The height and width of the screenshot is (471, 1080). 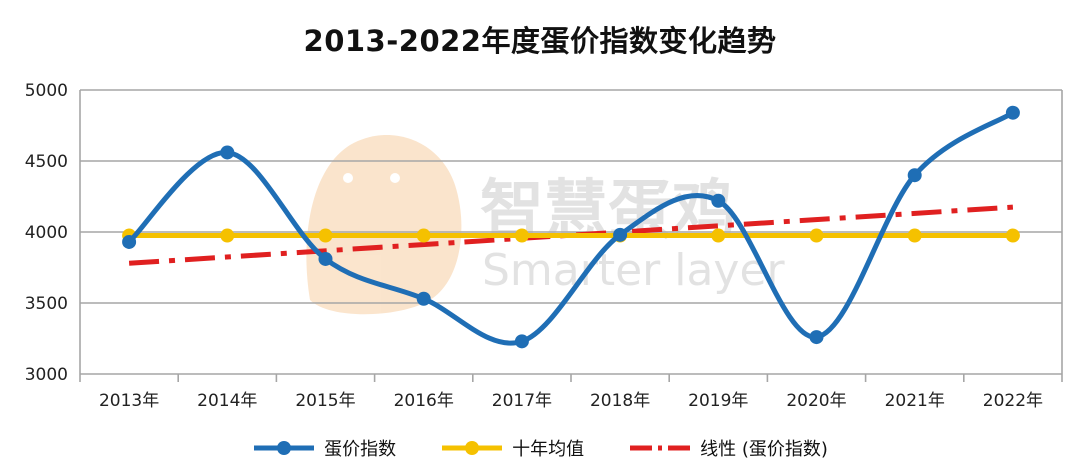 I want to click on x-tick-label: 2016年, so click(x=424, y=401).